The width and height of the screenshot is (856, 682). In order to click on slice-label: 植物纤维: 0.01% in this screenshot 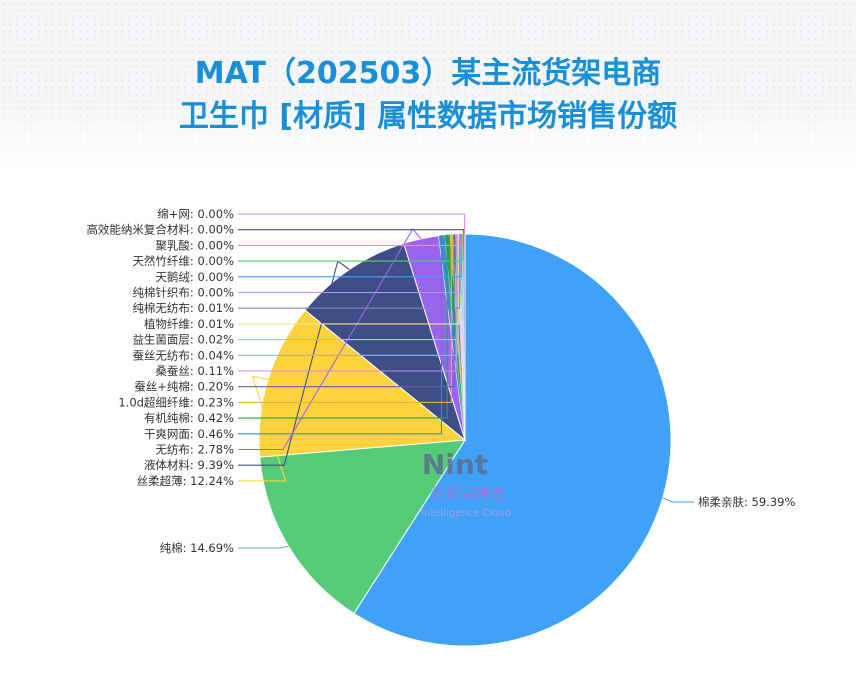, I will do `click(189, 324)`.